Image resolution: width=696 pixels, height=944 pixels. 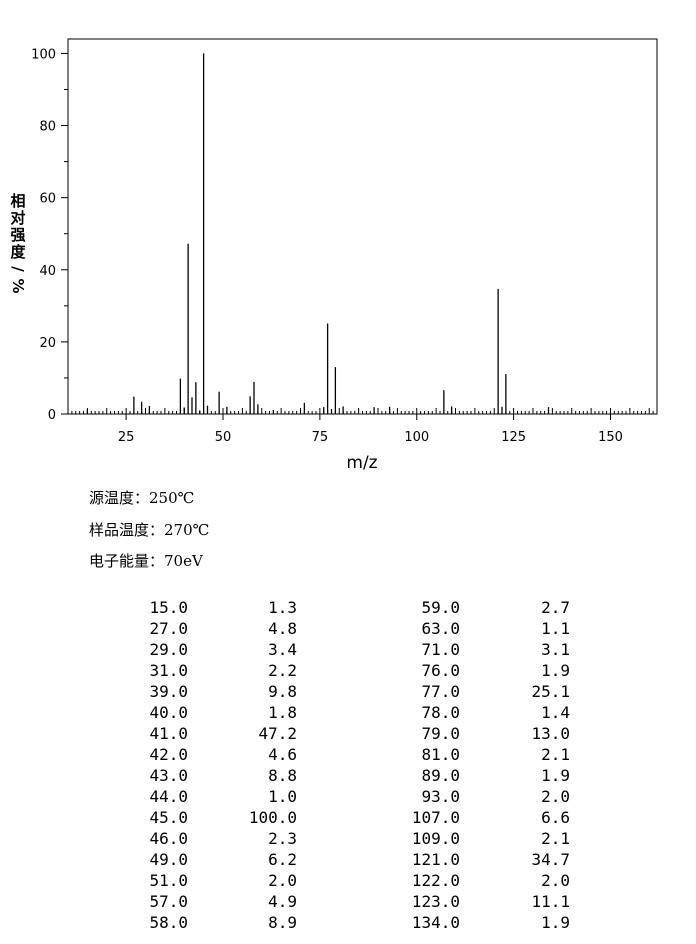 What do you see at coordinates (440, 754) in the screenshot?
I see `mz-cell: 81.0` at bounding box center [440, 754].